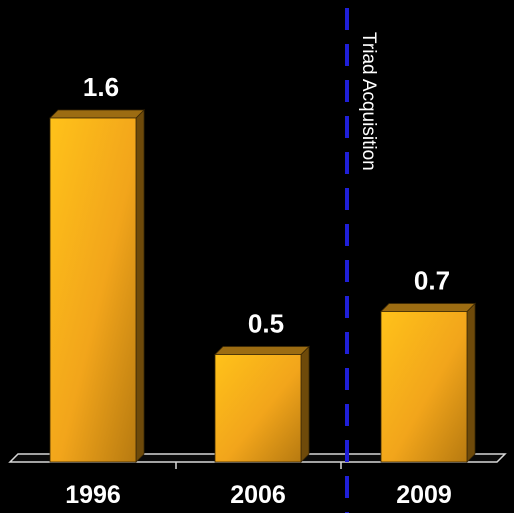 Image resolution: width=514 pixels, height=513 pixels. Describe the element at coordinates (362, 260) in the screenshot. I see `triad-acquisition-annotation: Triad Acquisition` at that location.